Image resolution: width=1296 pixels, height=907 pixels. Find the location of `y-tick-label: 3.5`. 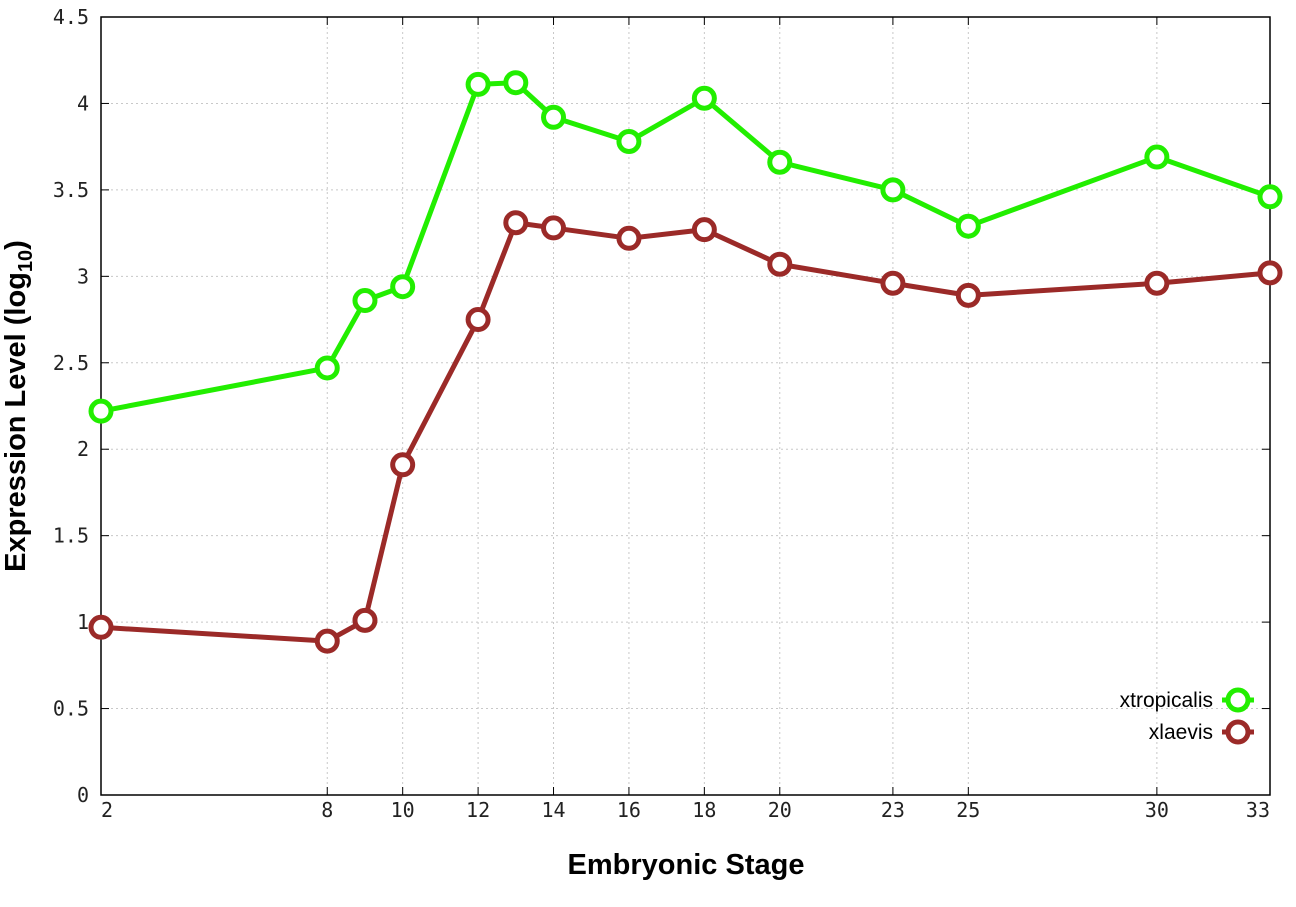

y-tick-label: 3.5 is located at coordinates (71, 190).